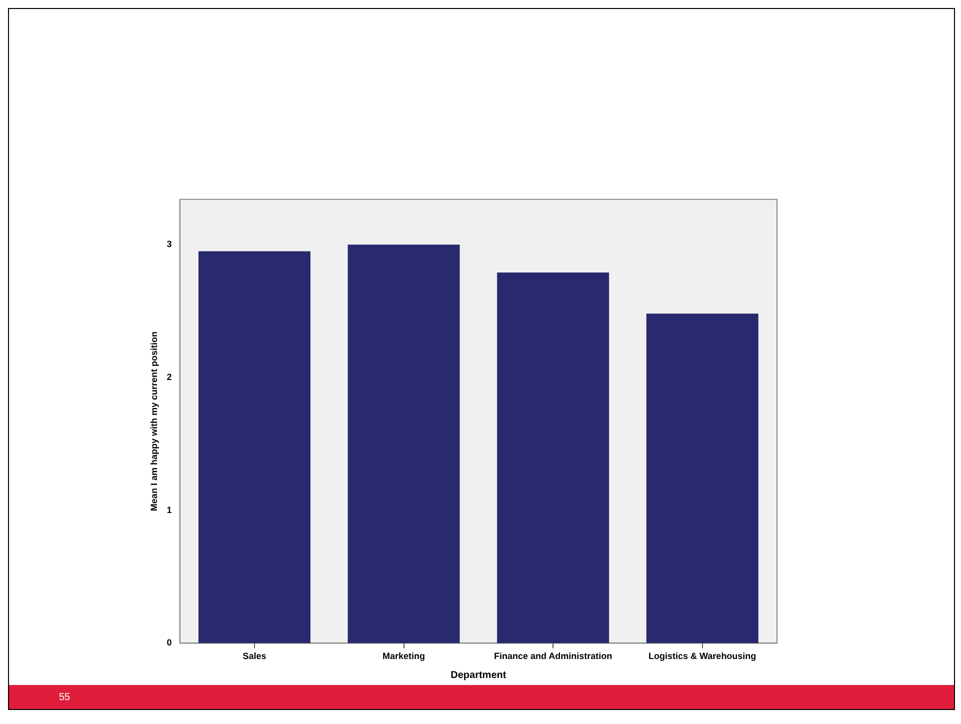  Describe the element at coordinates (169, 377) in the screenshot. I see `y-tick-label: 2` at that location.